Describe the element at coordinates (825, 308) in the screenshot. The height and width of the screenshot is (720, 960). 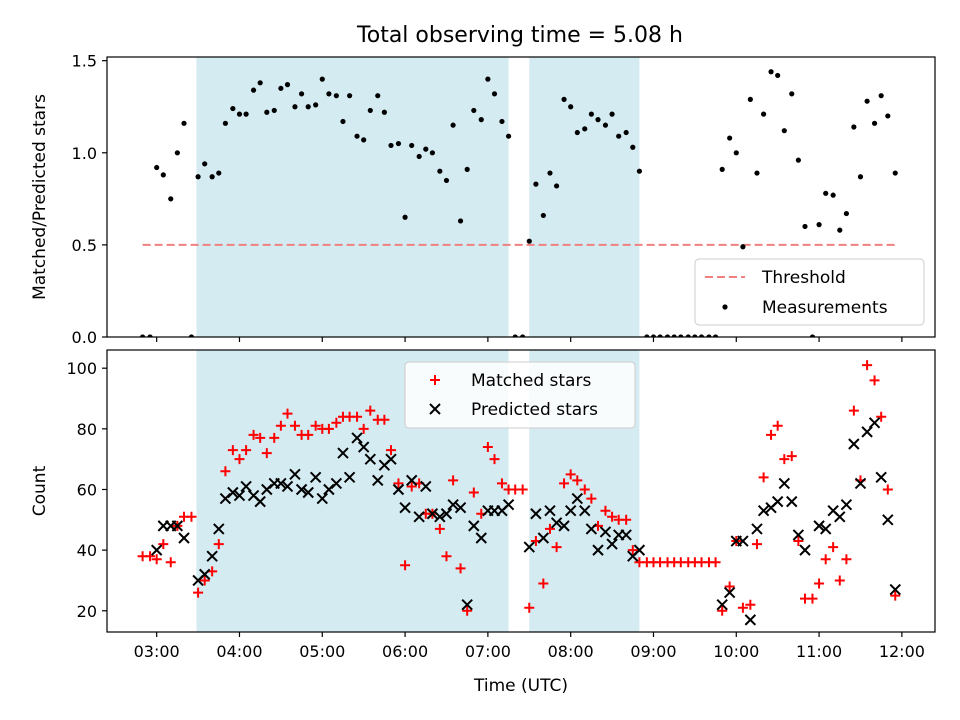
I see `legend-measurements-label: Measurements` at that location.